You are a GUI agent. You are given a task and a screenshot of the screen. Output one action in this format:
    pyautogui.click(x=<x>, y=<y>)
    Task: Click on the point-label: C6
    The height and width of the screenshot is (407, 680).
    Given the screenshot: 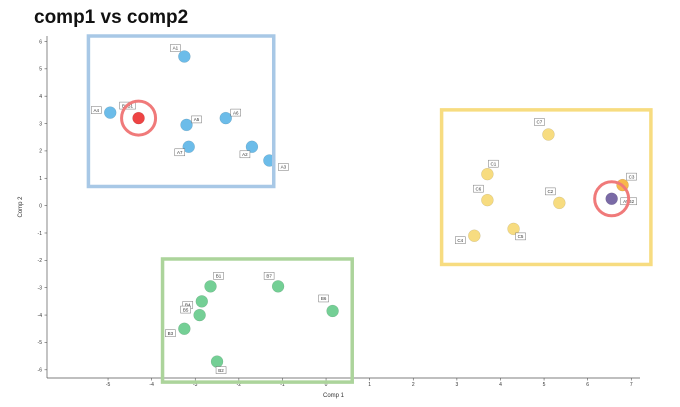 What is the action you would take?
    pyautogui.click(x=479, y=188)
    